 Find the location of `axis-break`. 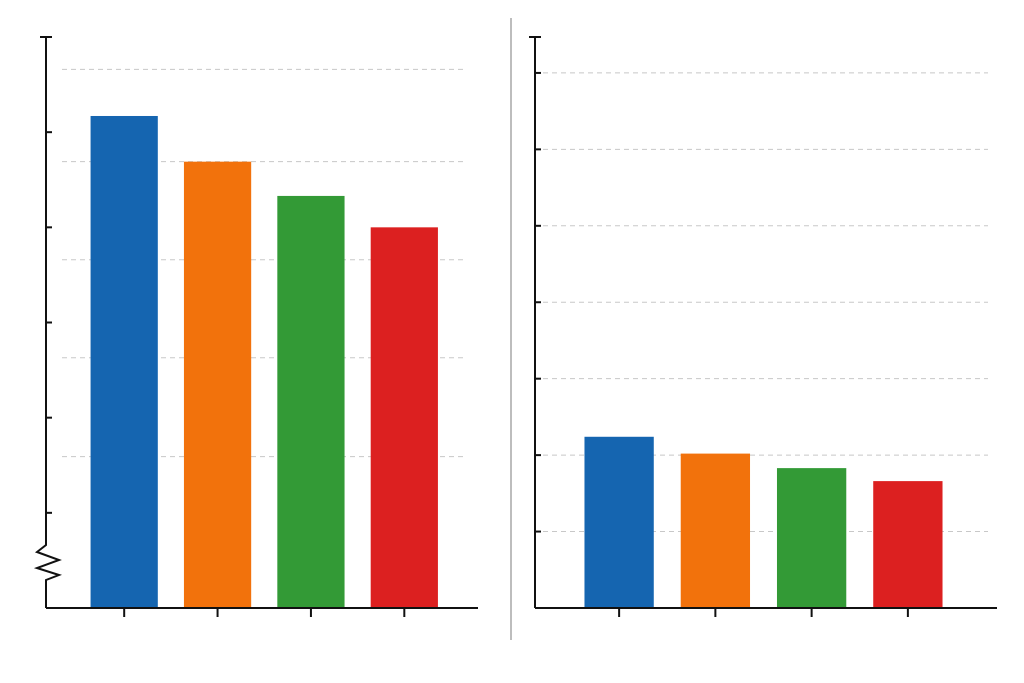

axis-break is located at coordinates (48, 562).